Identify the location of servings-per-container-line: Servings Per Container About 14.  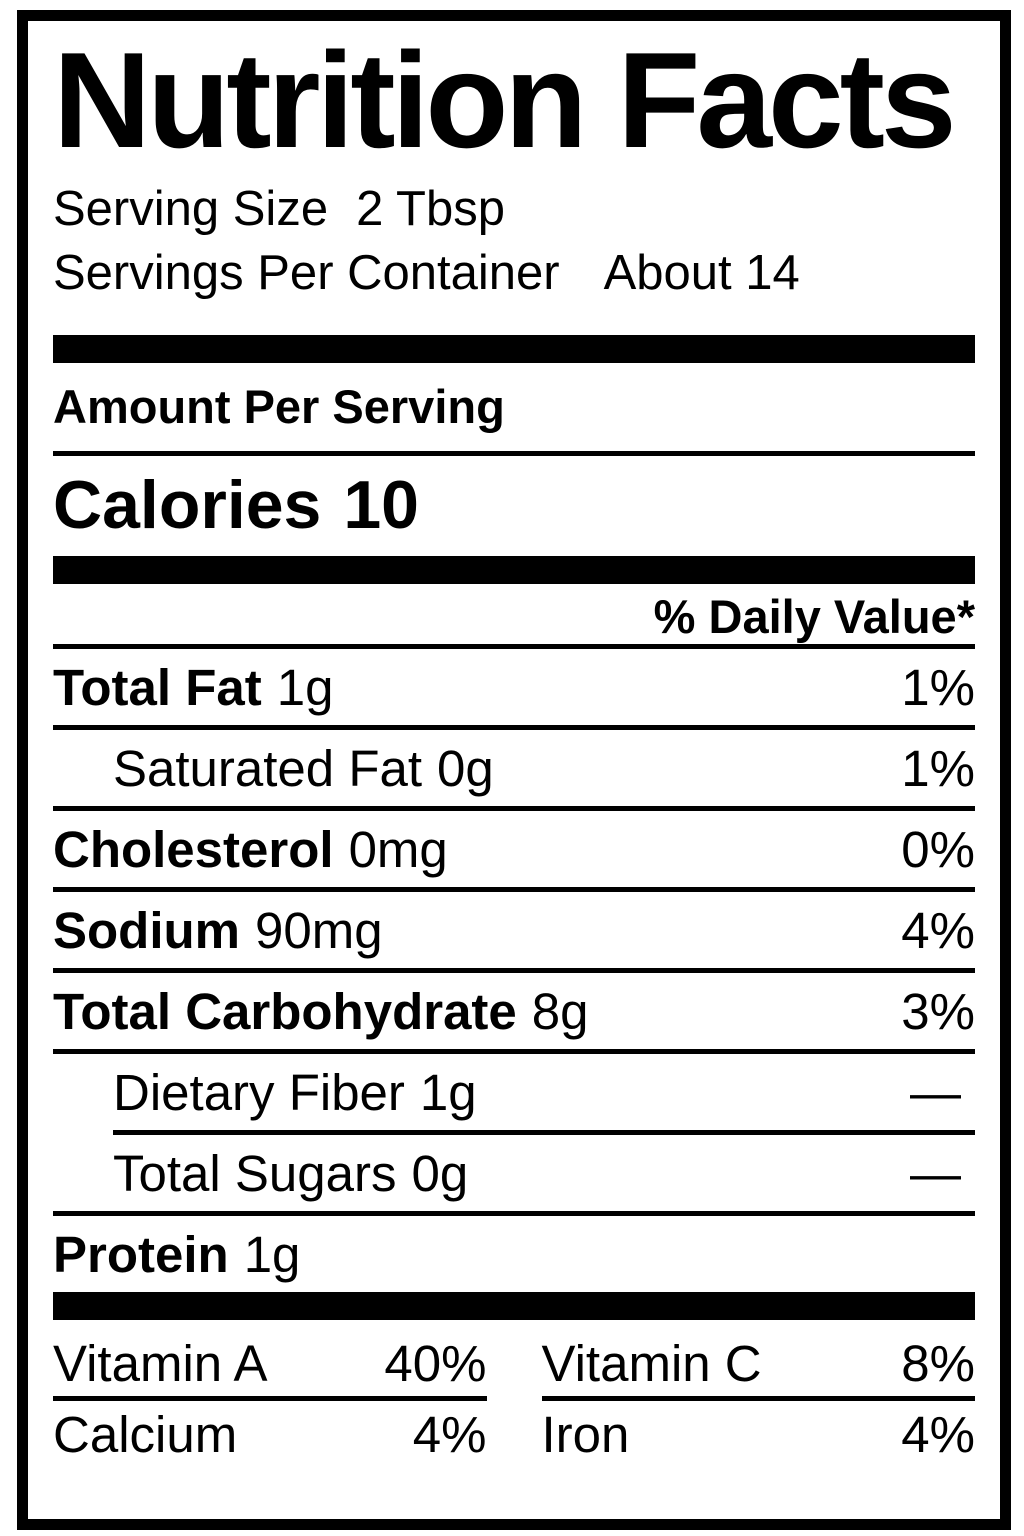
(514, 273).